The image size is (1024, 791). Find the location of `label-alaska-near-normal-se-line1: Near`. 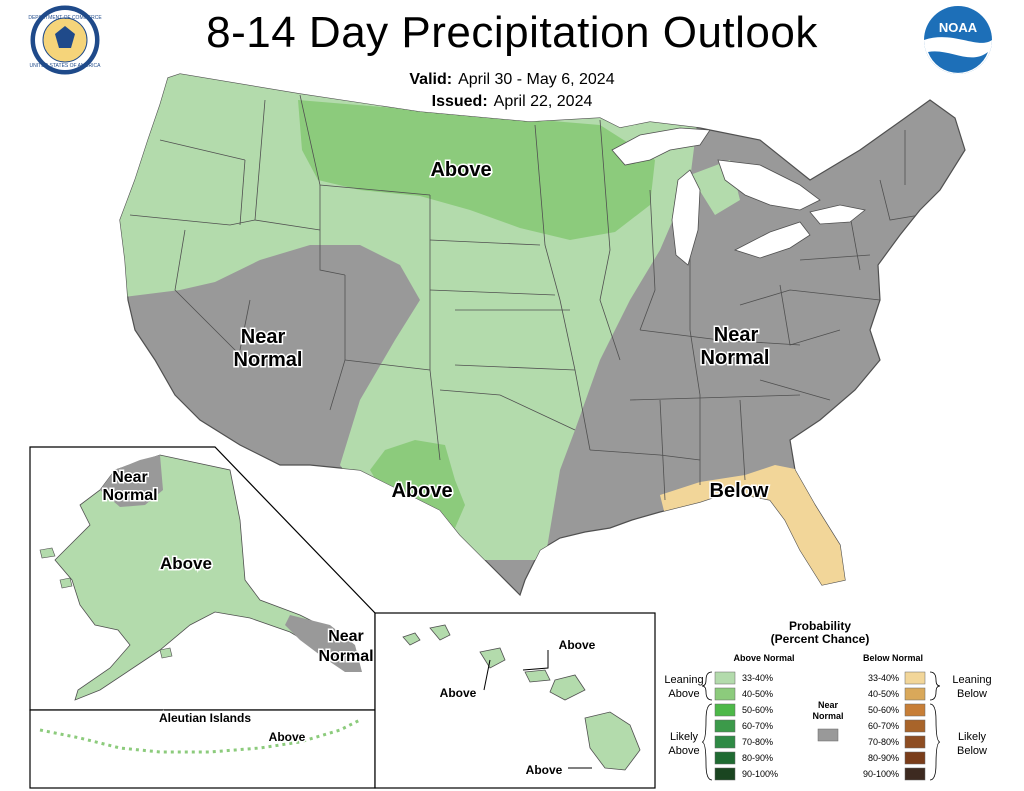

label-alaska-near-normal-se-line1: Near is located at coordinates (346, 636).